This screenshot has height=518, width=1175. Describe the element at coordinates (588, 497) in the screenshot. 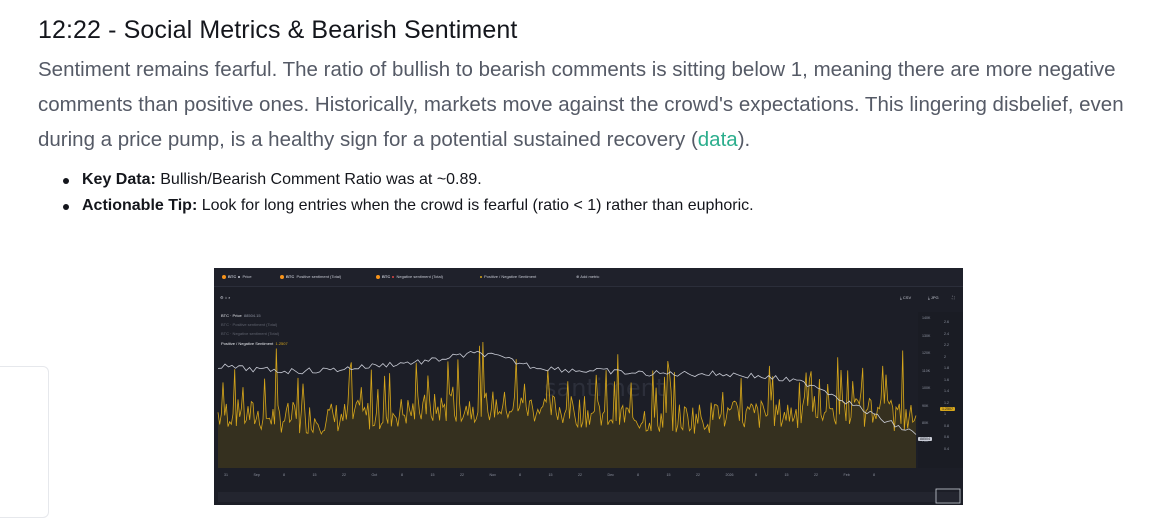

I see `range-navigator` at that location.